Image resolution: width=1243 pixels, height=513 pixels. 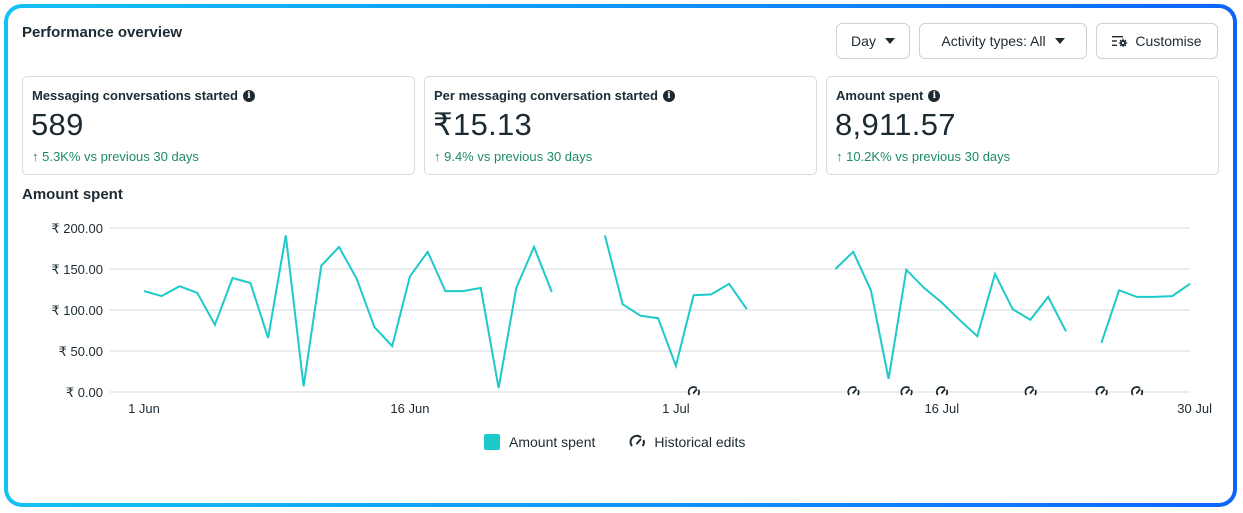 What do you see at coordinates (638, 442) in the screenshot?
I see `historical-edits-icon` at bounding box center [638, 442].